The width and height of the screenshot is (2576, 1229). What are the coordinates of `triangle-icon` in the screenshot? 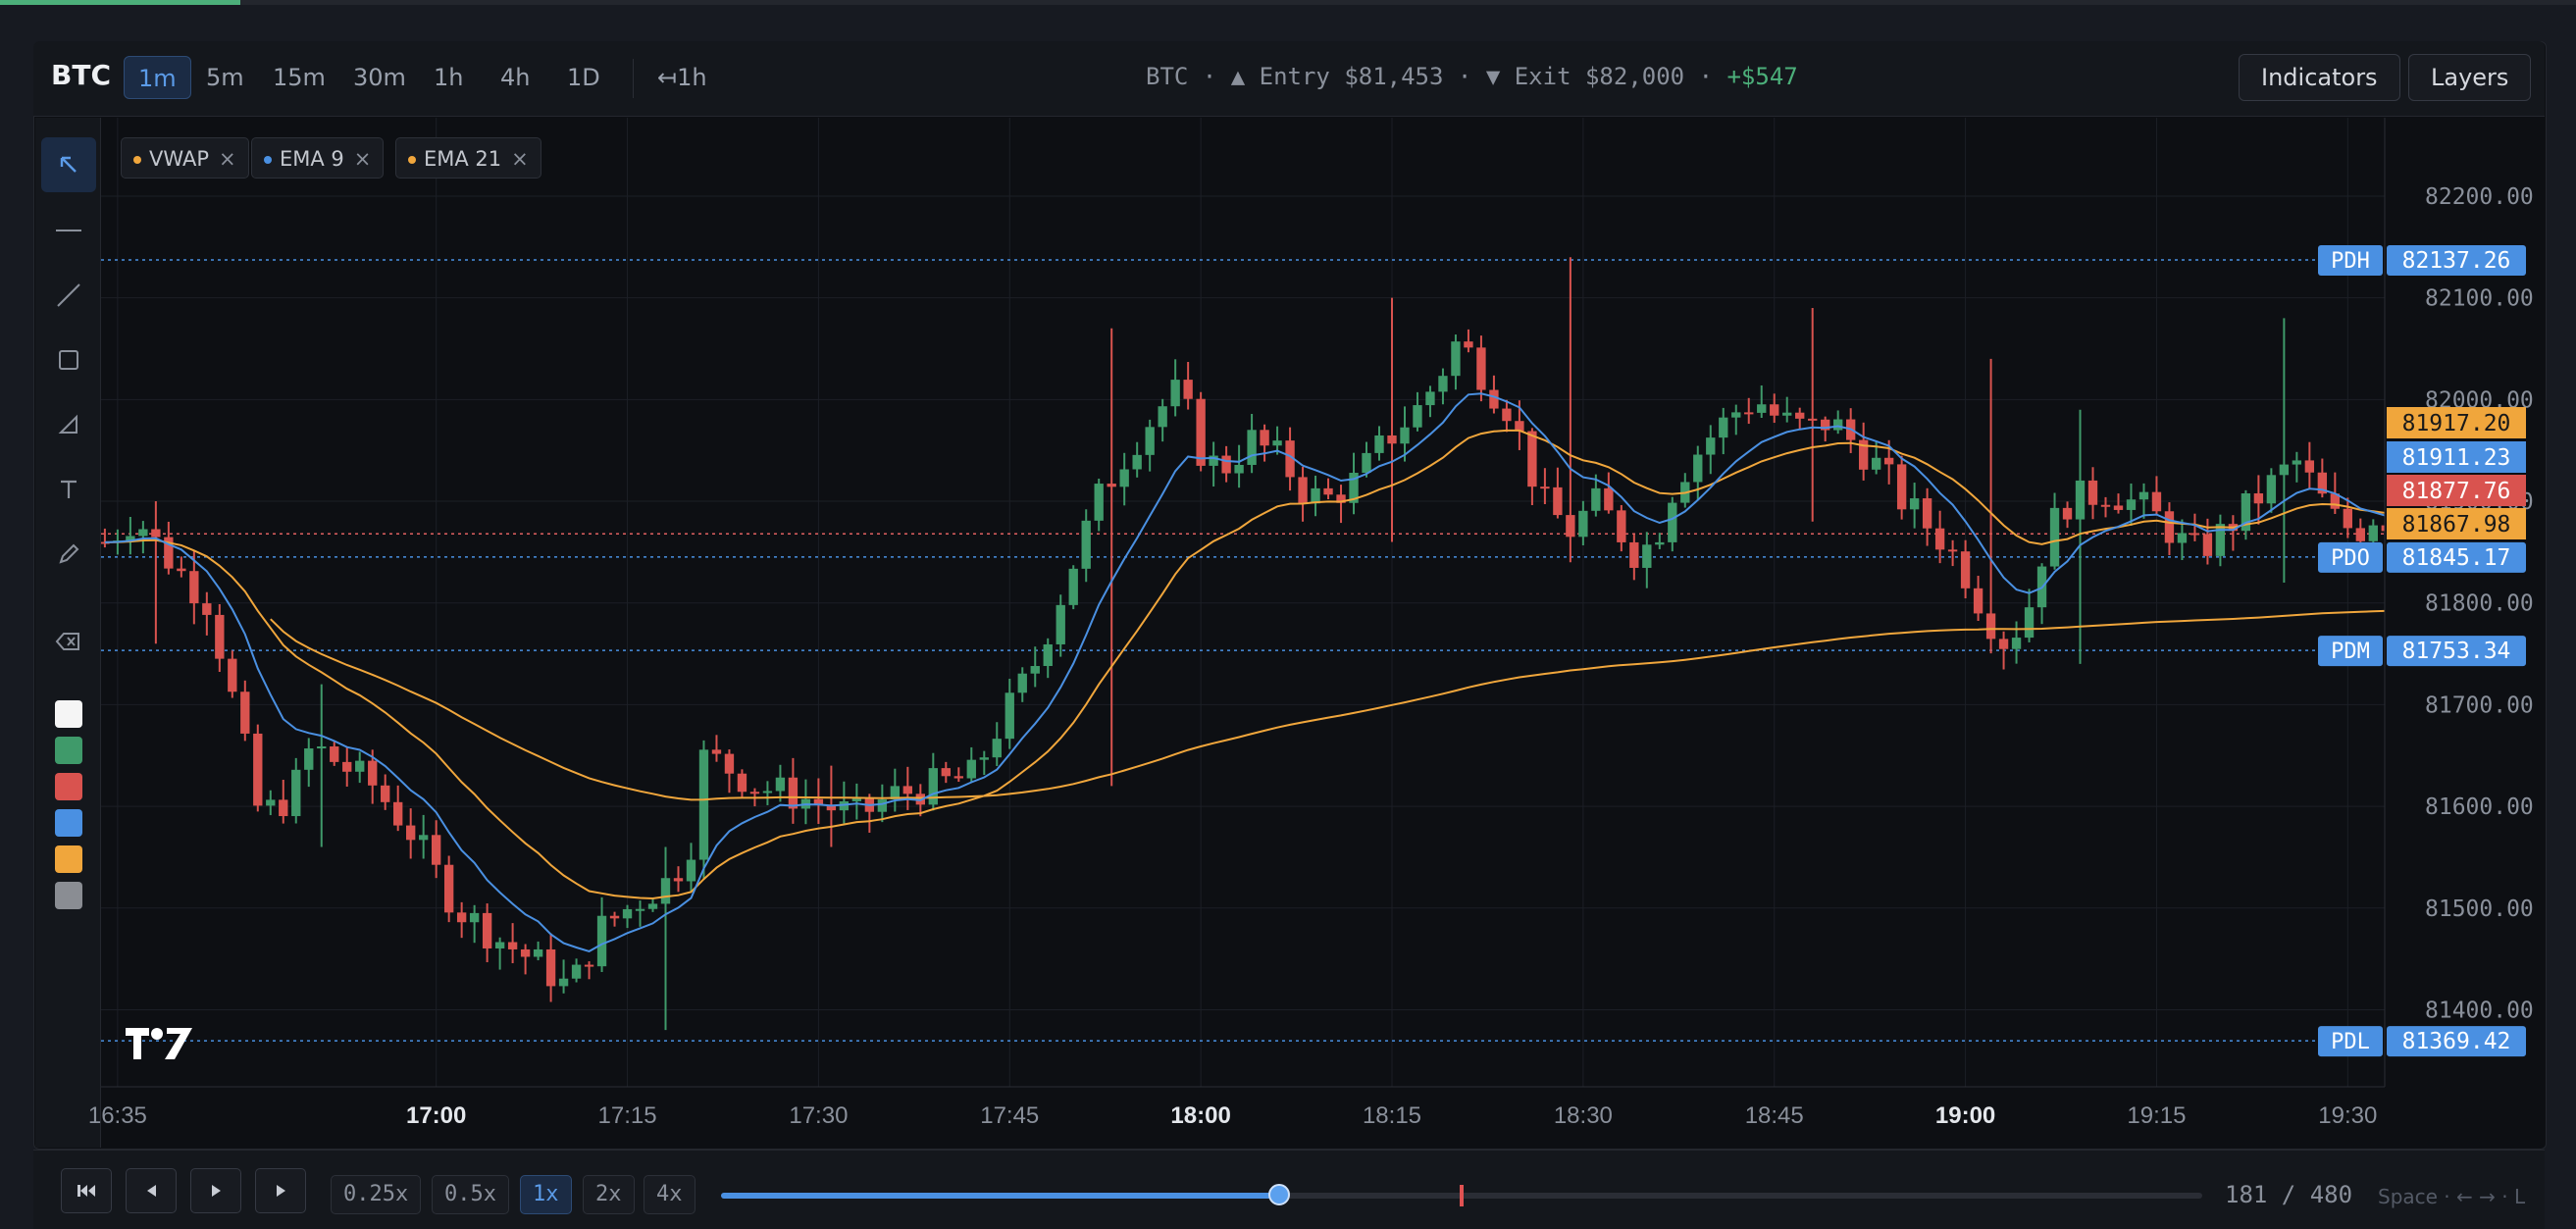 It's located at (68, 424).